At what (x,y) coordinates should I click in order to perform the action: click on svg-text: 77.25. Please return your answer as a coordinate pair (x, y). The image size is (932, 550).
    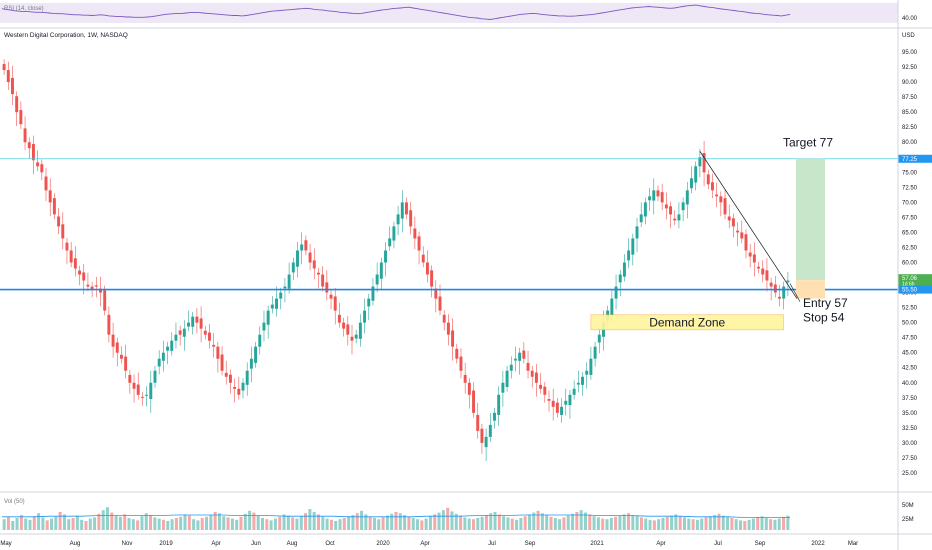
    Looking at the image, I should click on (910, 160).